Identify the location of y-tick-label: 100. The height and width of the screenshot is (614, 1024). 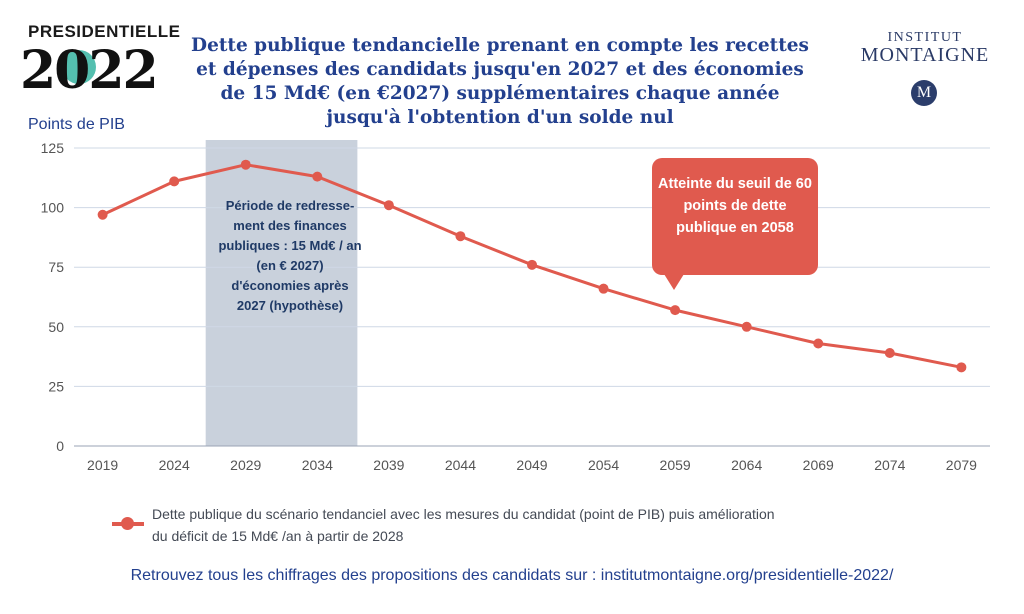
(53, 208).